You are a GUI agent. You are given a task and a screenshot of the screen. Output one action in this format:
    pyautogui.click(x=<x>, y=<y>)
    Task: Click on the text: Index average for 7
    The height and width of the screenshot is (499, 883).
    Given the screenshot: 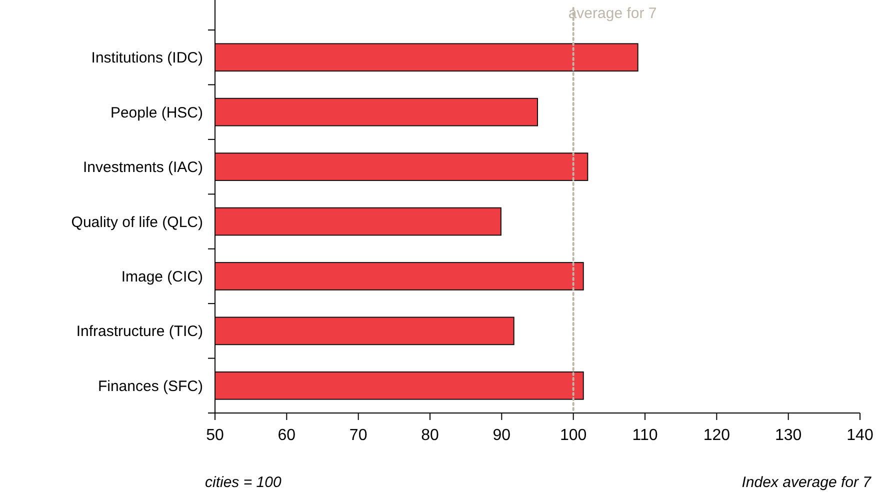 What is the action you would take?
    pyautogui.click(x=807, y=482)
    